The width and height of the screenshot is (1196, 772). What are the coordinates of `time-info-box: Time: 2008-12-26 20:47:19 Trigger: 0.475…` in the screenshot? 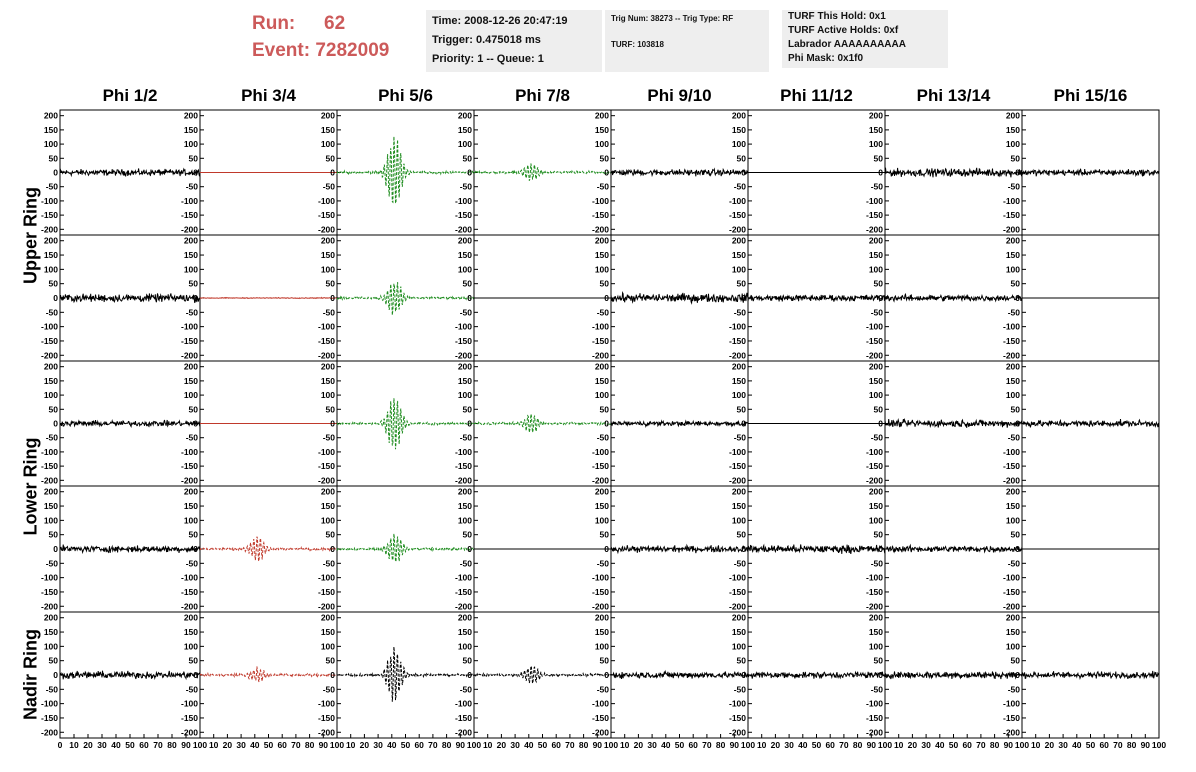 It's located at (514, 41).